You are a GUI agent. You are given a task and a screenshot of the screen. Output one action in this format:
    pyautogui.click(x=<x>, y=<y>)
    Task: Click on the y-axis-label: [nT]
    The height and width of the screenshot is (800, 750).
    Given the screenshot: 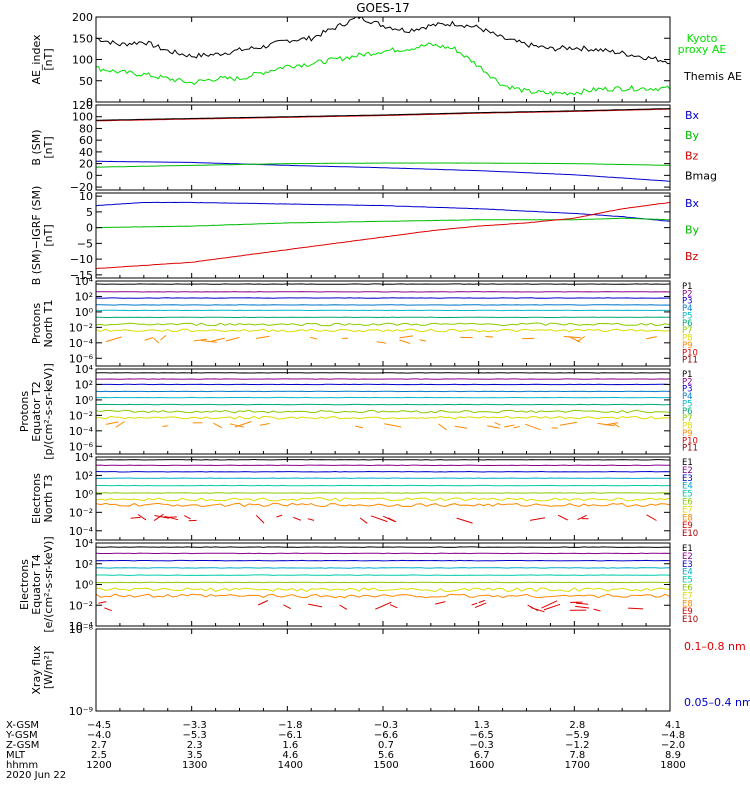 What is the action you would take?
    pyautogui.click(x=48, y=235)
    